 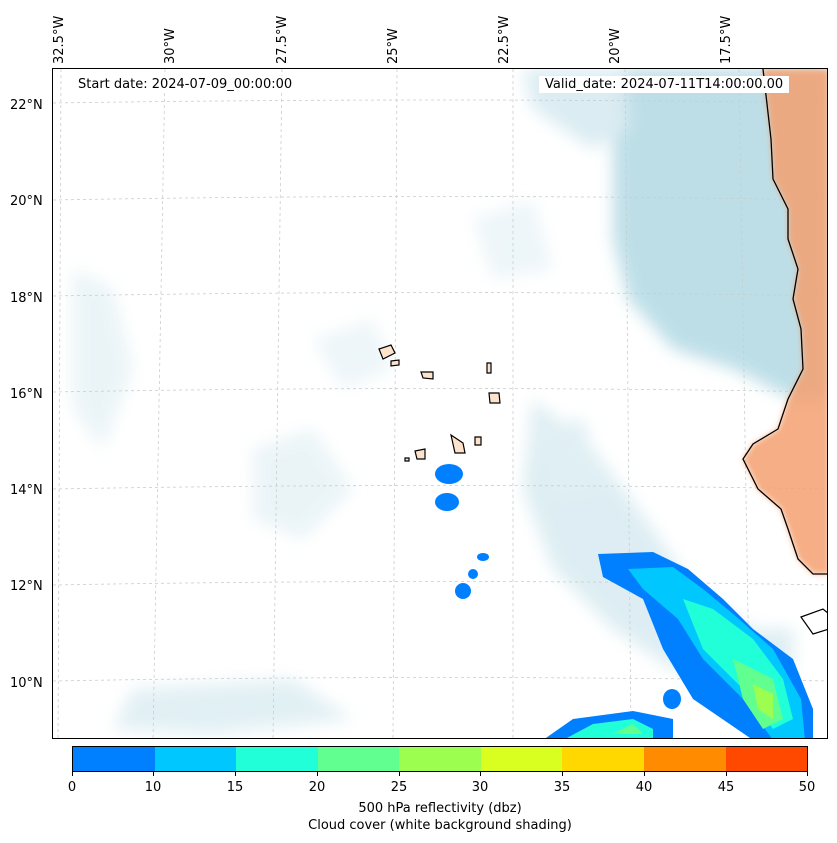 I want to click on lat-label-20n: 20°N, so click(x=26, y=201).